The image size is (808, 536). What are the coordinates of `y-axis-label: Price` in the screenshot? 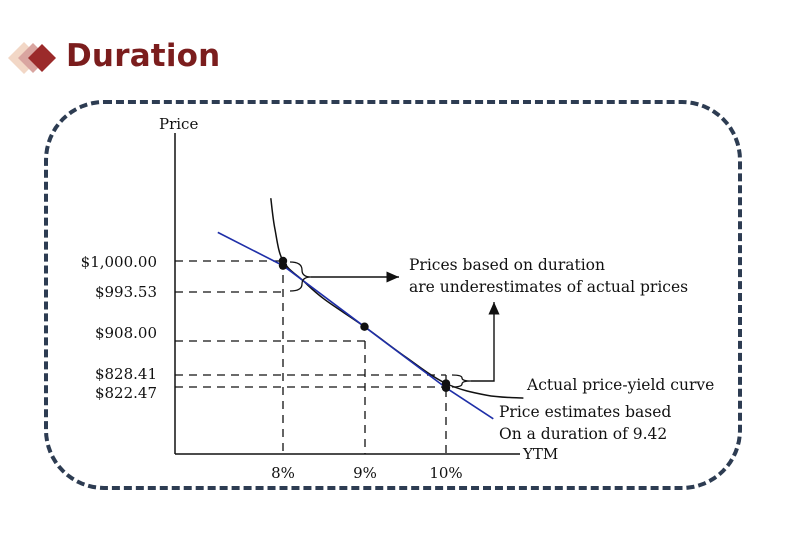 It's located at (178, 124).